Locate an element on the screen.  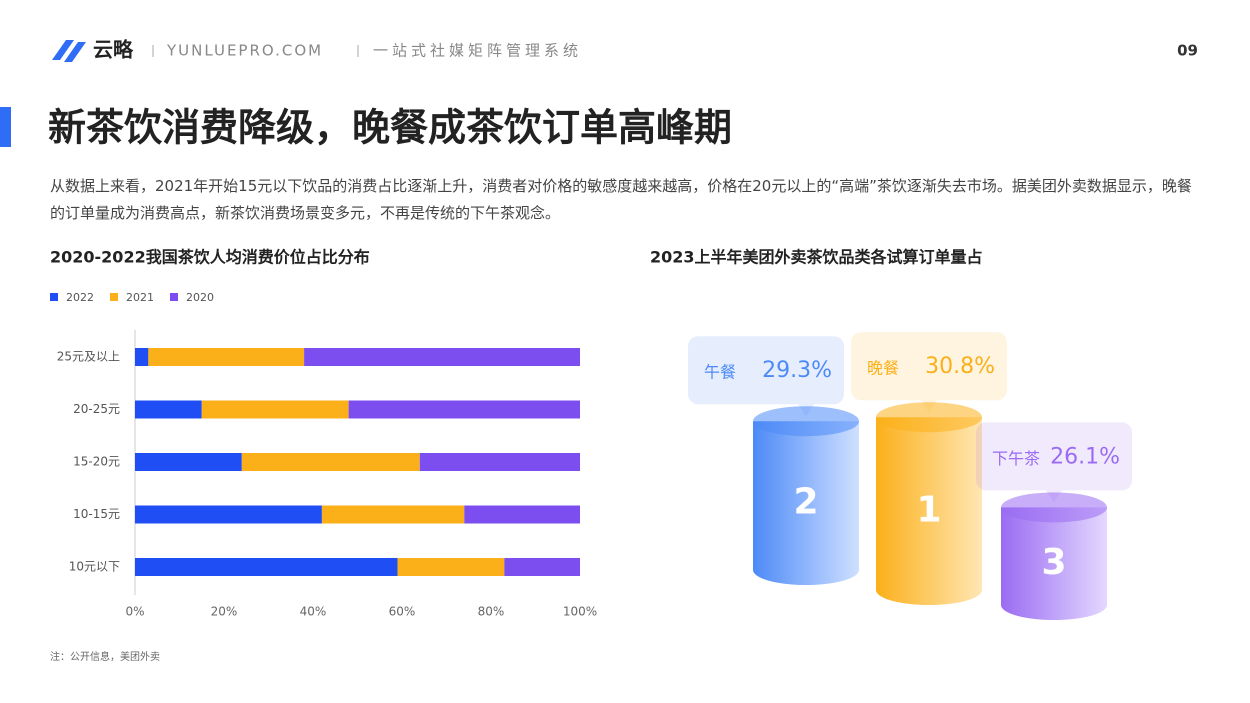
x-tick-label: 40% is located at coordinates (313, 612).